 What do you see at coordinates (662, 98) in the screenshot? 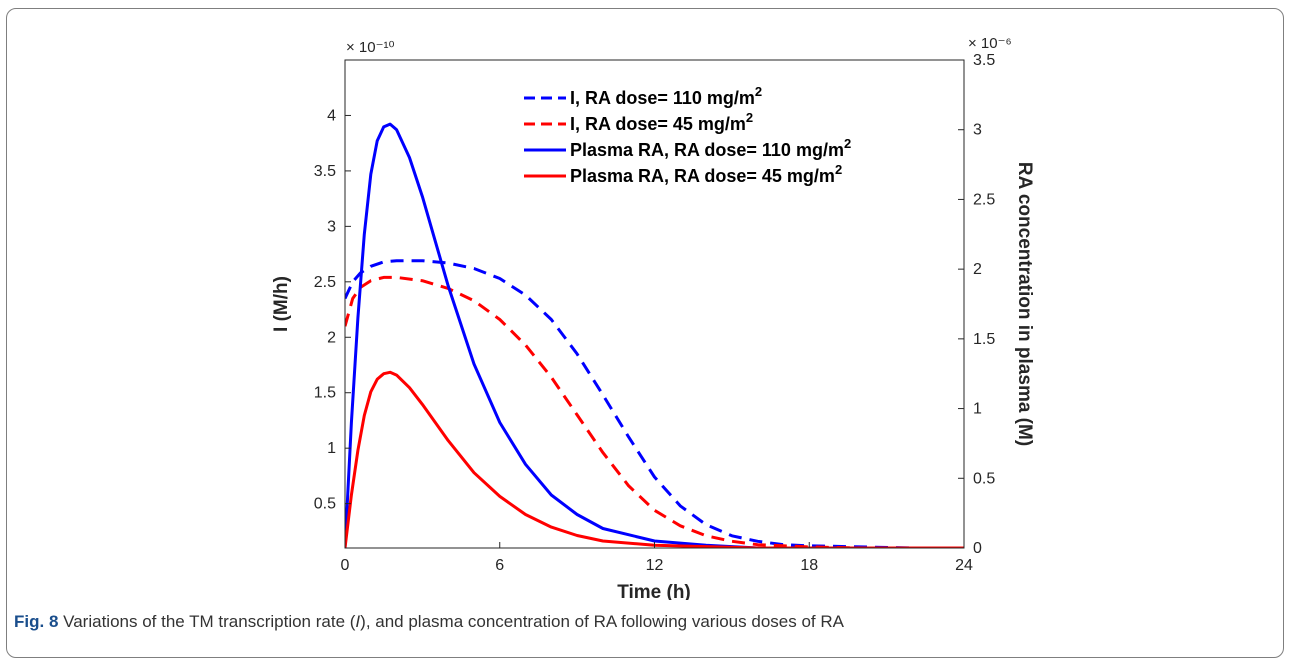
I see `legend-entry-text: I, RA dose= 110 mg/m` at bounding box center [662, 98].